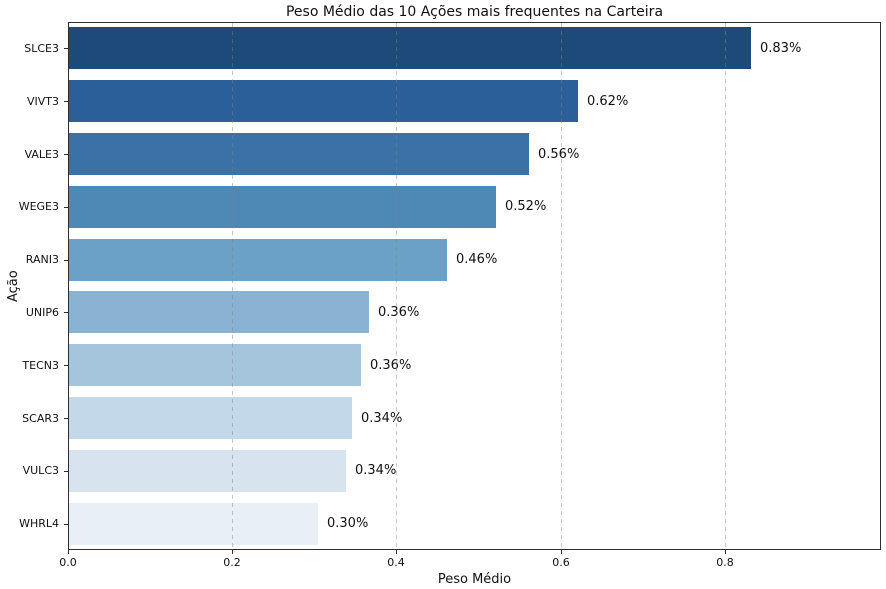 This screenshot has height=589, width=886. Describe the element at coordinates (410, 48) in the screenshot. I see `bar-slce3` at that location.